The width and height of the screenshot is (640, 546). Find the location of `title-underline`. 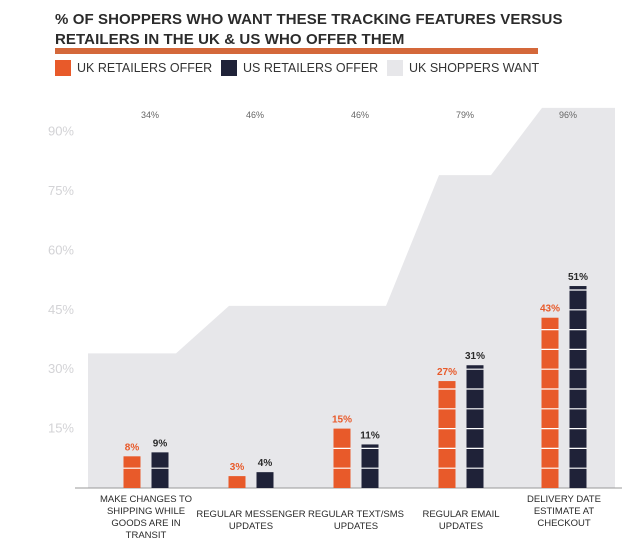

title-underline is located at coordinates (296, 51).